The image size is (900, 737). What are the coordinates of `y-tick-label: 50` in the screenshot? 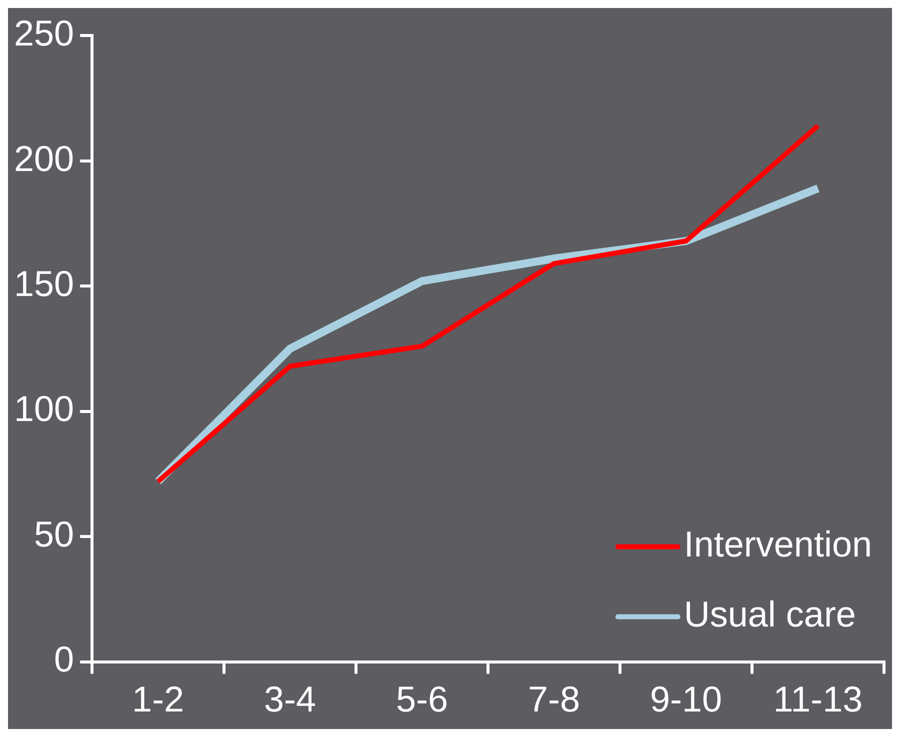 It's located at (54, 533).